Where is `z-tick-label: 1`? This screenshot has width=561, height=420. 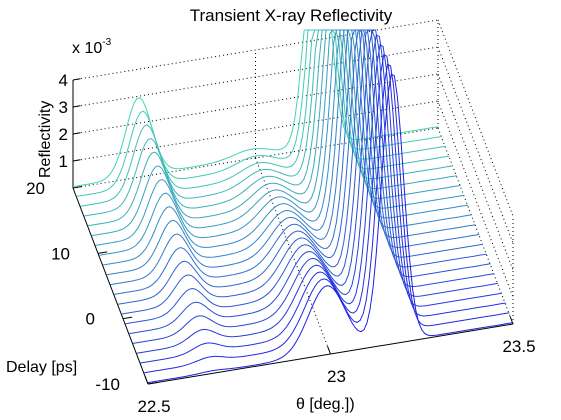 z-tick-label: 1 is located at coordinates (63, 161).